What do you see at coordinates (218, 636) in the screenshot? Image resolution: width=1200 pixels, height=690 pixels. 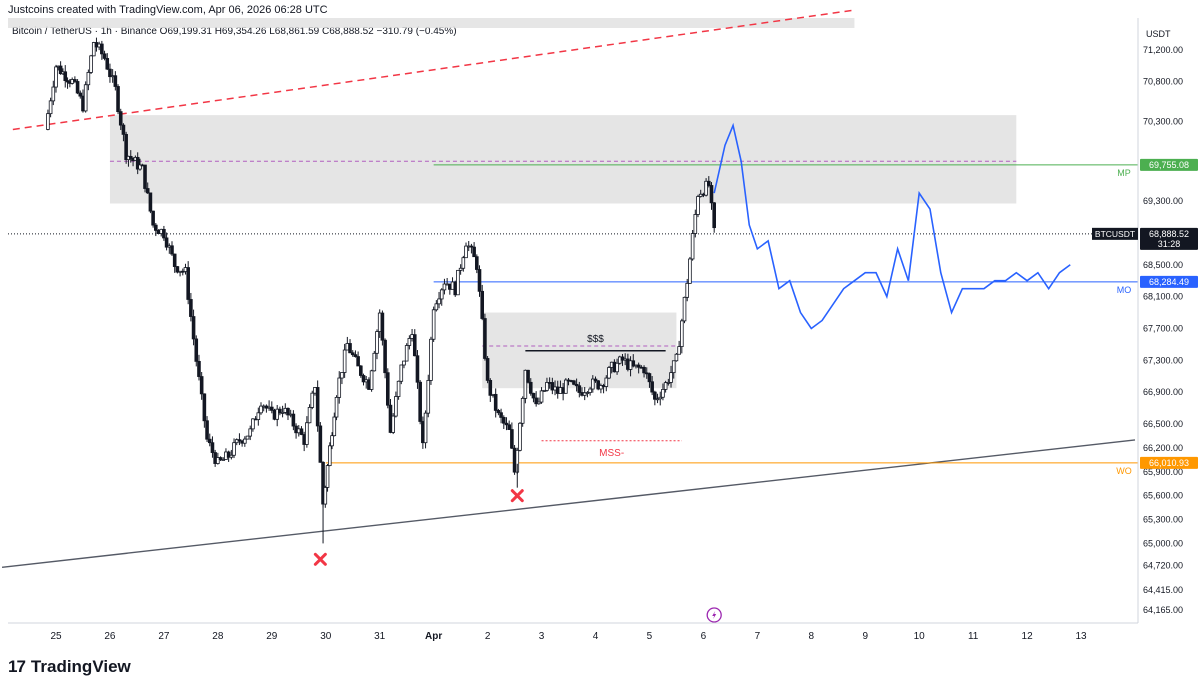 I see `x-tick-label: 28` at bounding box center [218, 636].